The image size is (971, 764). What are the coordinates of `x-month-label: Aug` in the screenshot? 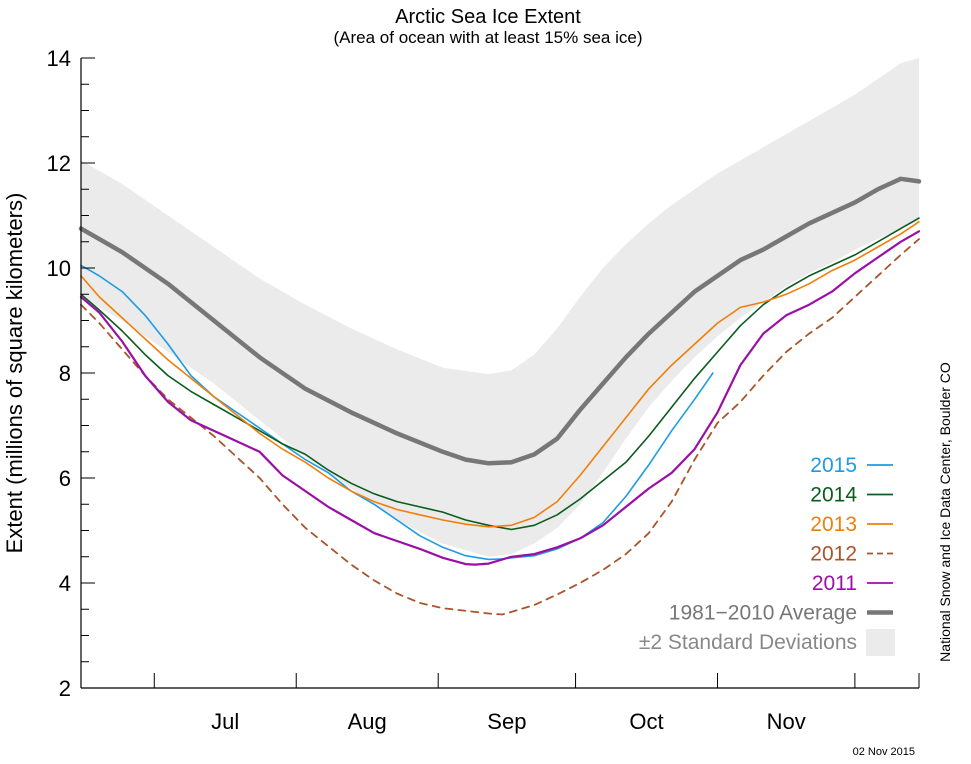 It's located at (367, 721).